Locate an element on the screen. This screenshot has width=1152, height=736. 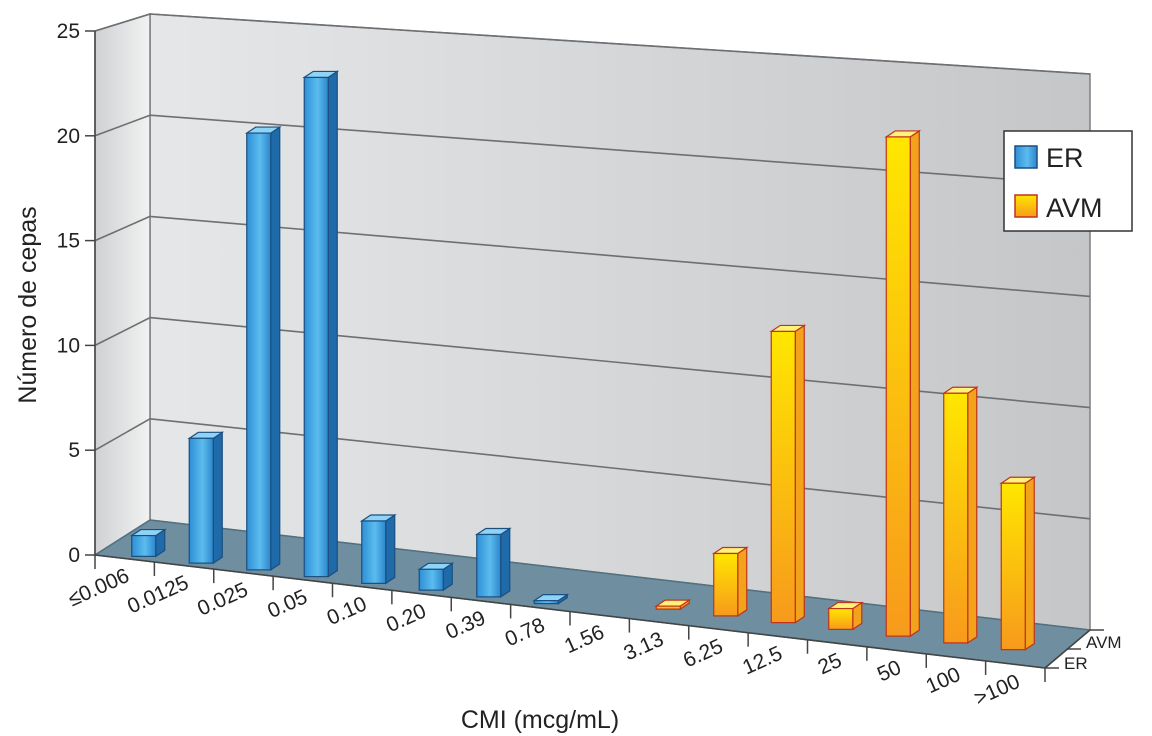
x-tick-label: 0.0125 is located at coordinates (158, 594).